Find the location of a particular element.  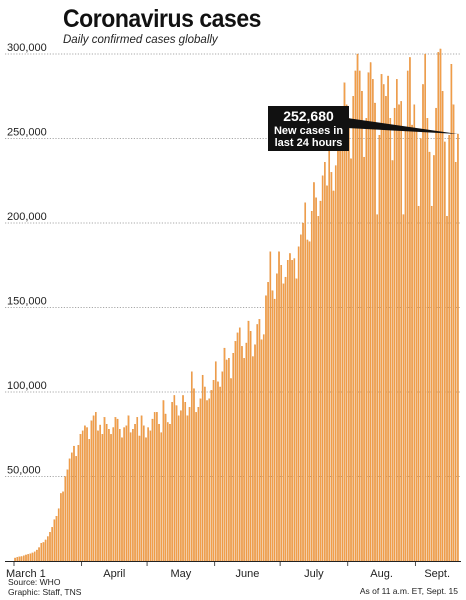

x-tick-label: May is located at coordinates (181, 574).